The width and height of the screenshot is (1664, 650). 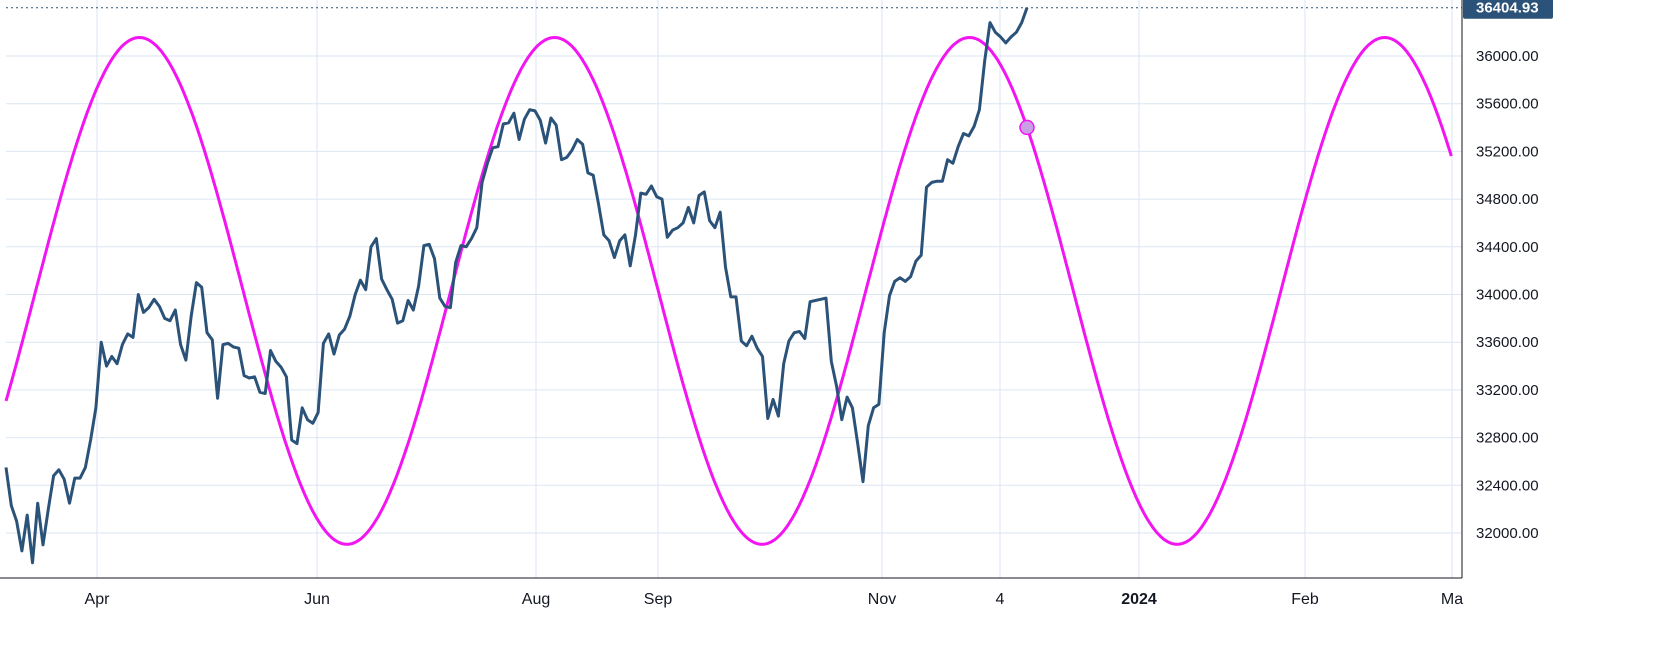 I want to click on y-tick-label: 33600.00, so click(x=1507, y=342).